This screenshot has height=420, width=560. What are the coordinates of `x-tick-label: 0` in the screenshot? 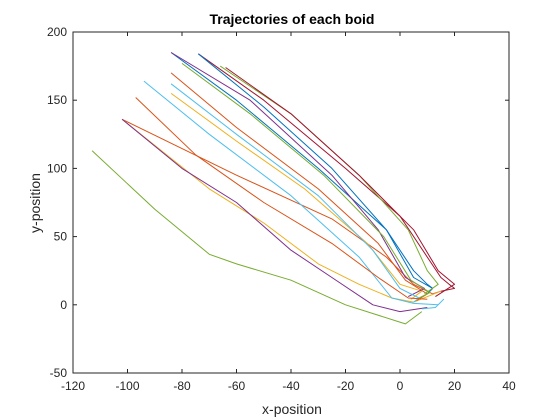 It's located at (400, 386).